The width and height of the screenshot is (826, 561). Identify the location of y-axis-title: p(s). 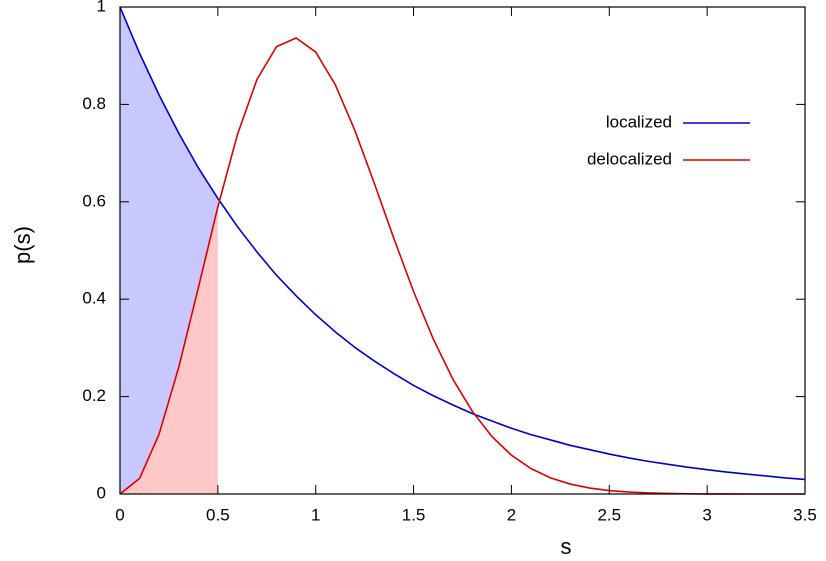
(22, 245).